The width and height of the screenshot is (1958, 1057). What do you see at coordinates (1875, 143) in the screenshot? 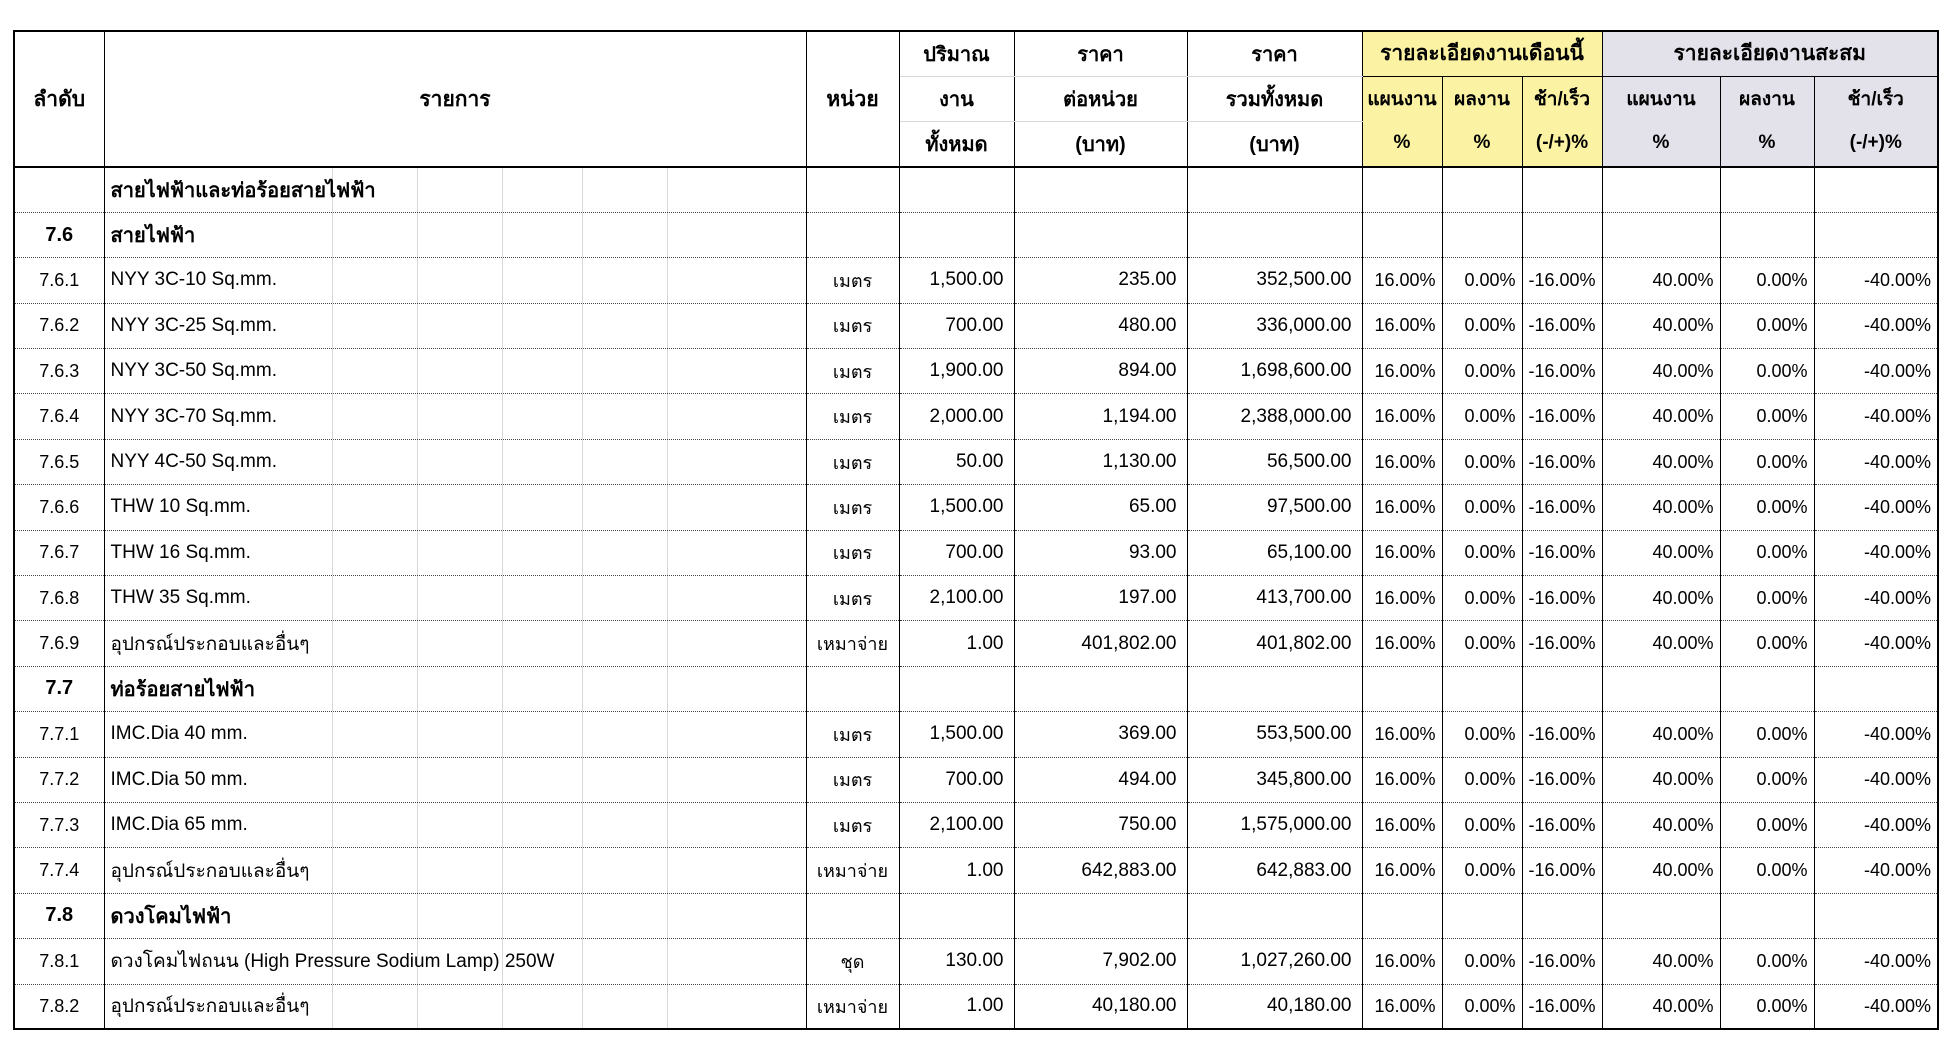
I see `cum-diff-pct: (-/+)%` at bounding box center [1875, 143].